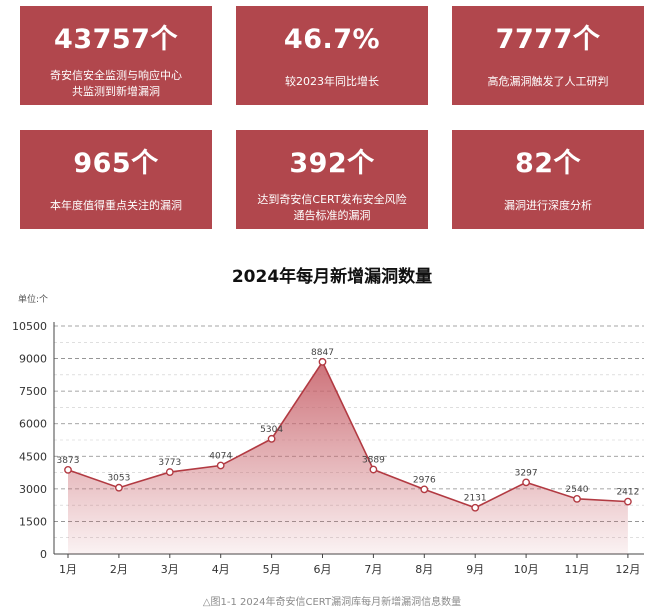 This screenshot has height=612, width=664. What do you see at coordinates (33, 489) in the screenshot?
I see `y-tick-label: 3000` at bounding box center [33, 489].